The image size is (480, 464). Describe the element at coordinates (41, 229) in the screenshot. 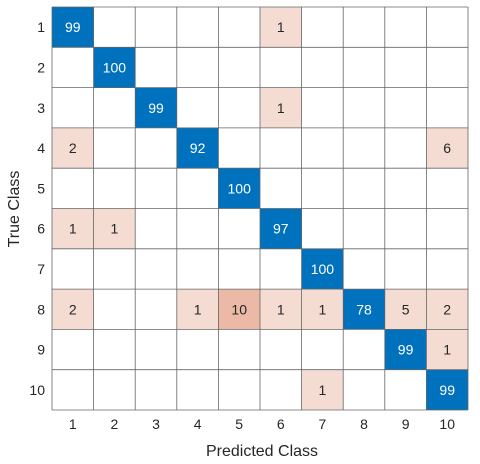

I see `y-tick-label: 6` at that location.